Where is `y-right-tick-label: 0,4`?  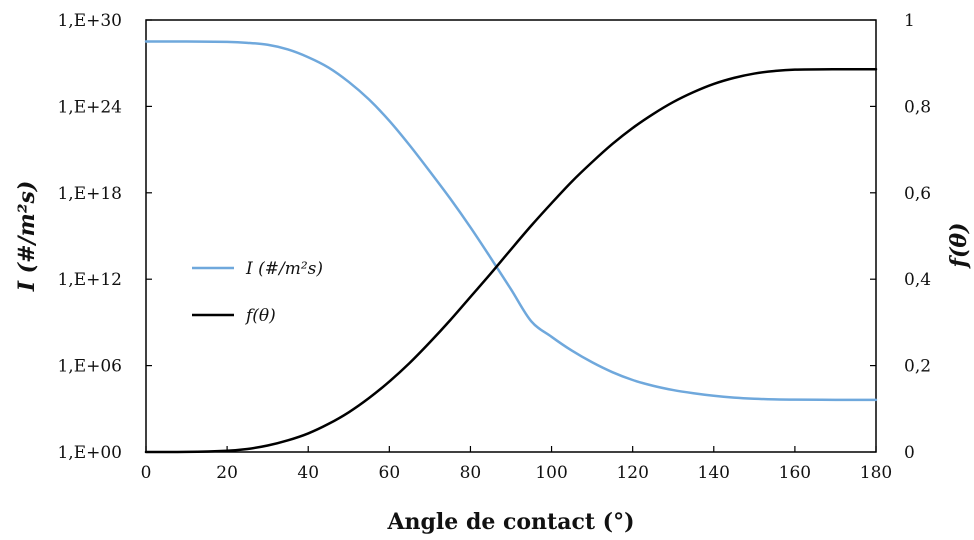
y-right-tick-label: 0,4 is located at coordinates (917, 280).